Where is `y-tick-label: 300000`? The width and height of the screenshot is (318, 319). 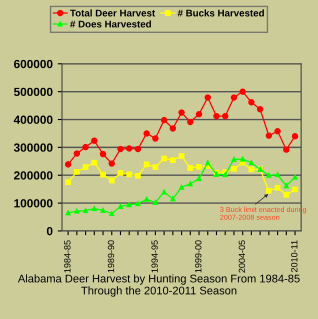 y-tick-label: 300000 is located at coordinates (33, 147).